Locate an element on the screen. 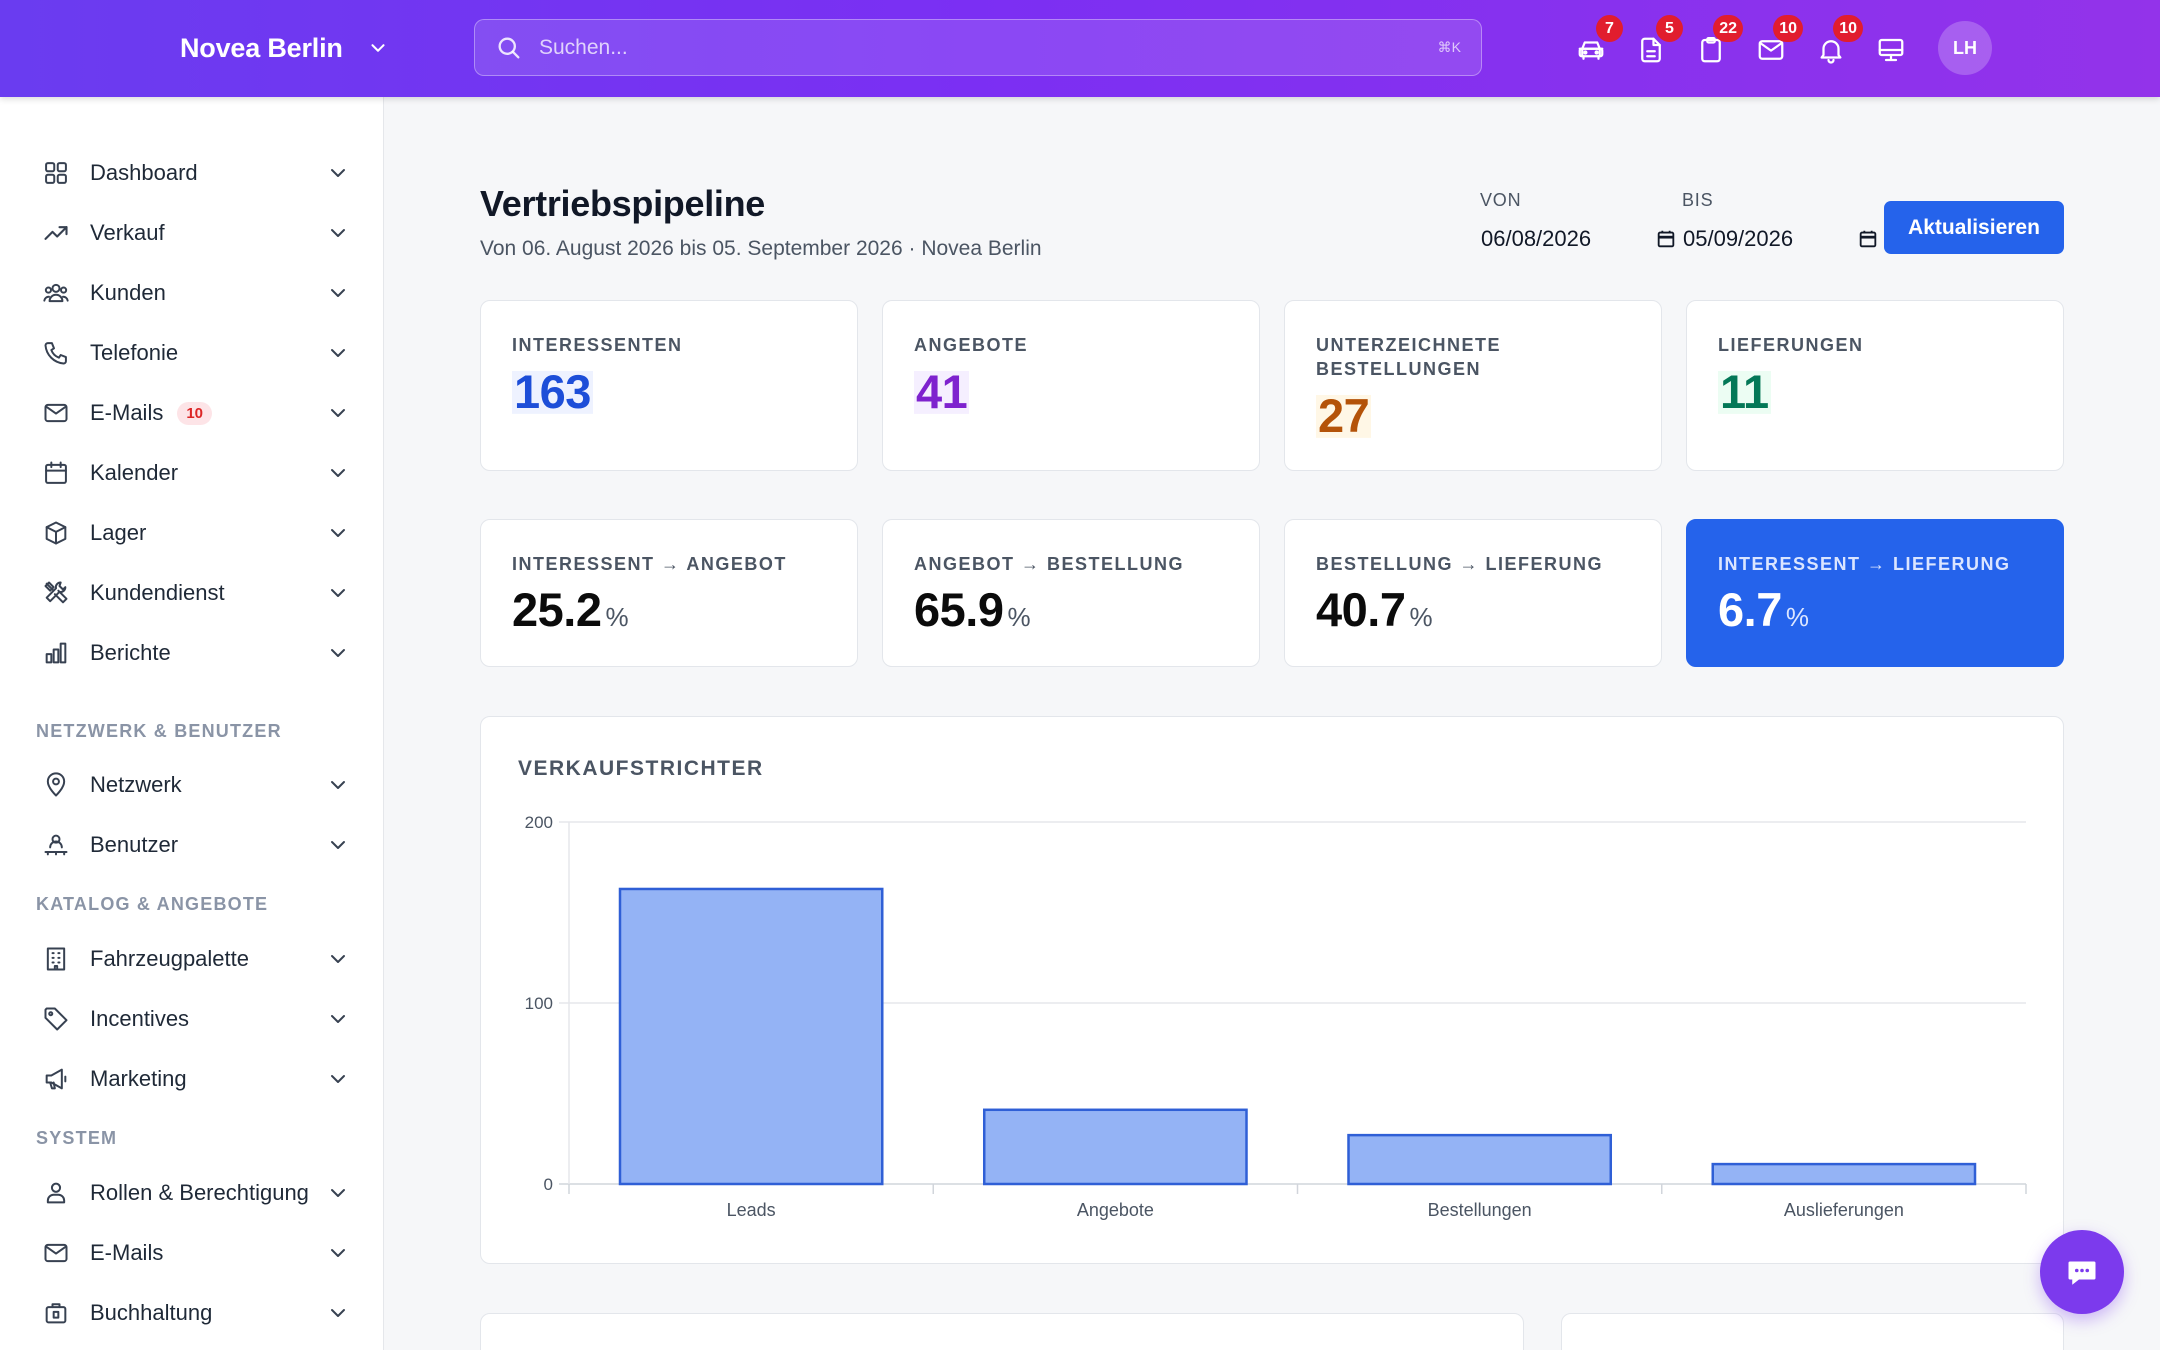  megaphone-icon is located at coordinates (56, 1079).